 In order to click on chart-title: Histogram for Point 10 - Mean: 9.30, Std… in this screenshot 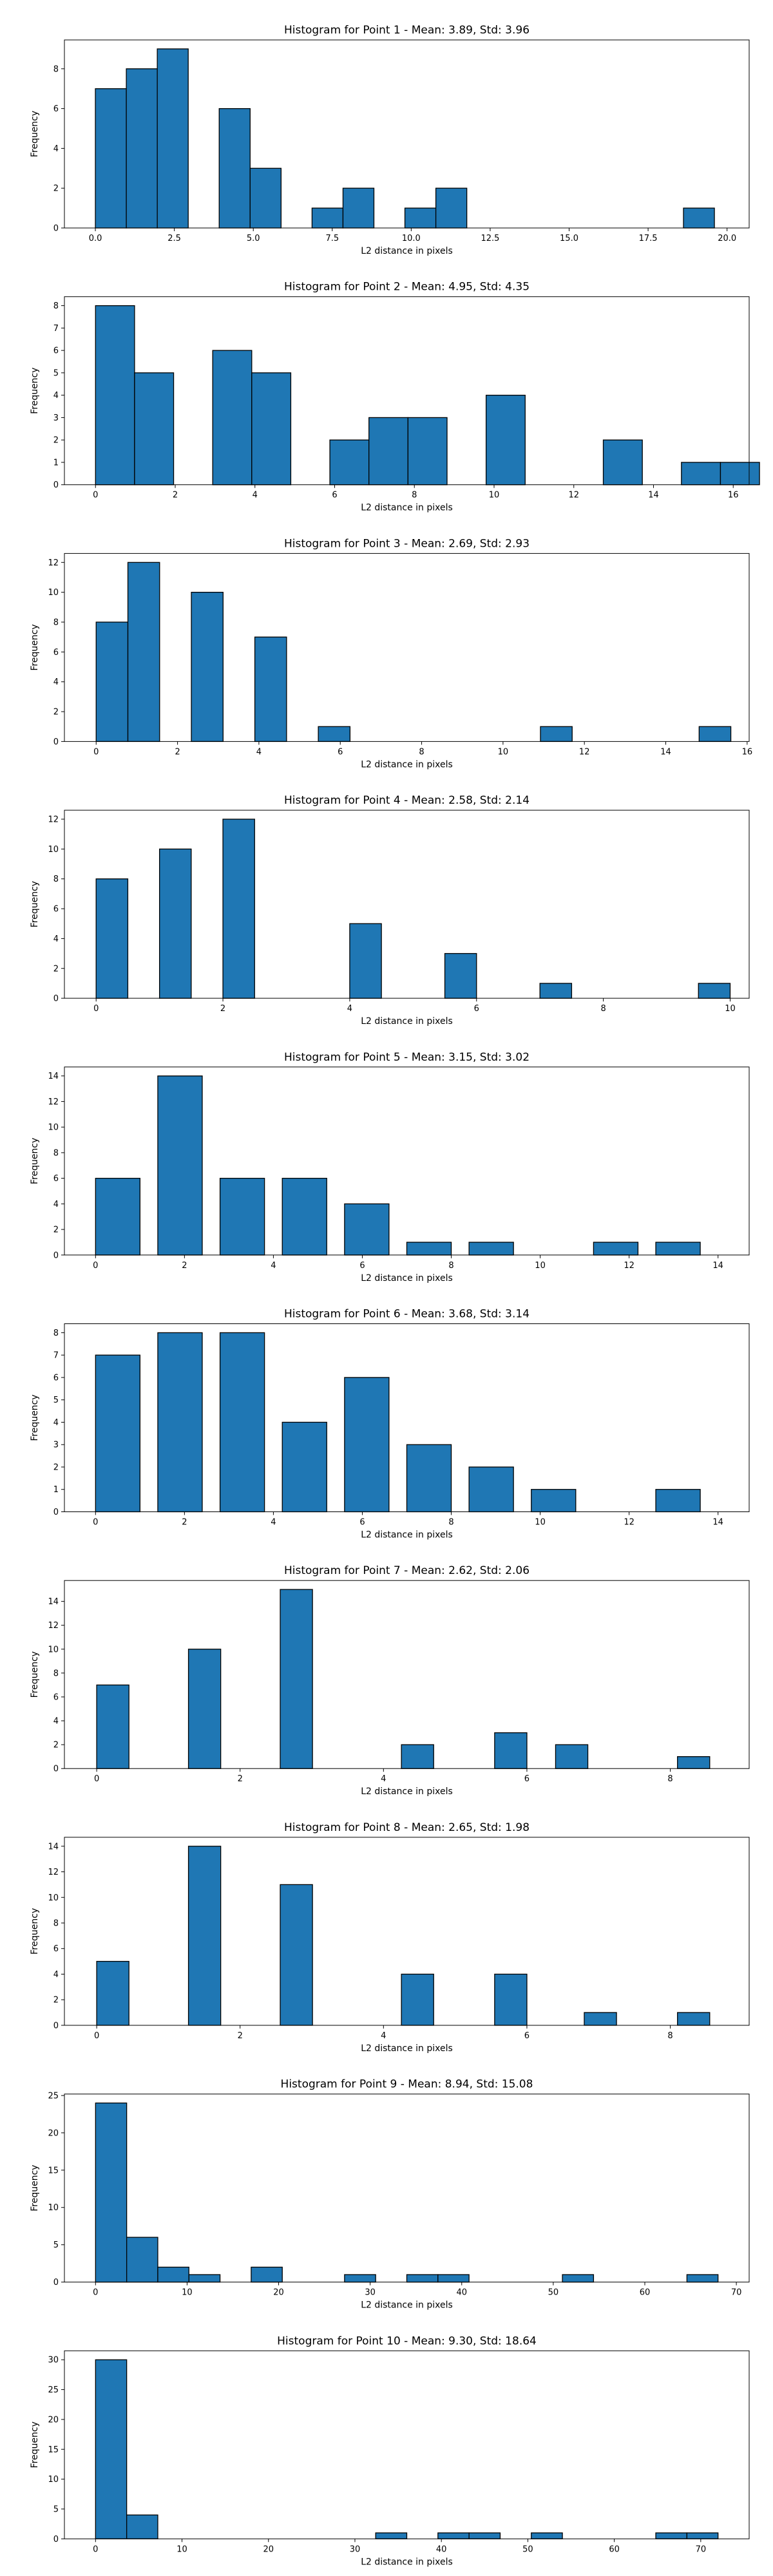, I will do `click(407, 2340)`.